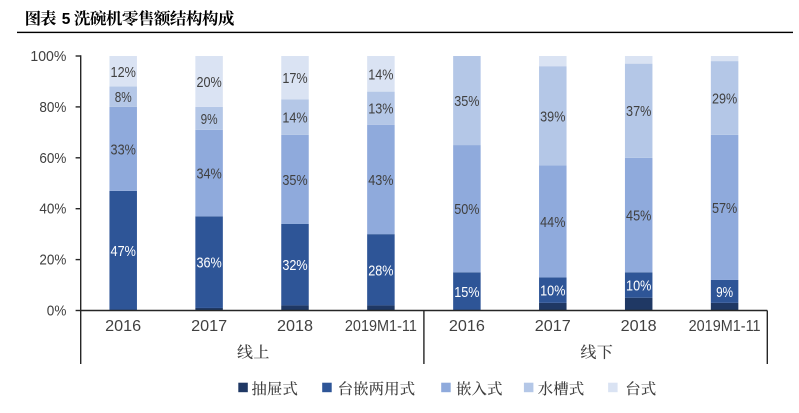 The image size is (799, 413). Describe the element at coordinates (294, 265) in the screenshot. I see `svg-text: 32%` at that location.